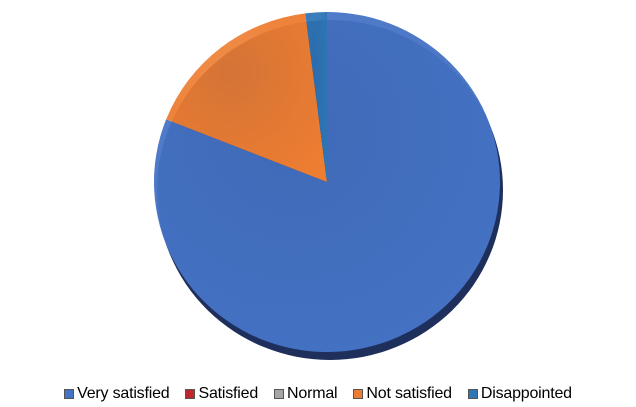 The width and height of the screenshot is (636, 407). What do you see at coordinates (190, 394) in the screenshot?
I see `legend-swatch-satisfied` at bounding box center [190, 394].